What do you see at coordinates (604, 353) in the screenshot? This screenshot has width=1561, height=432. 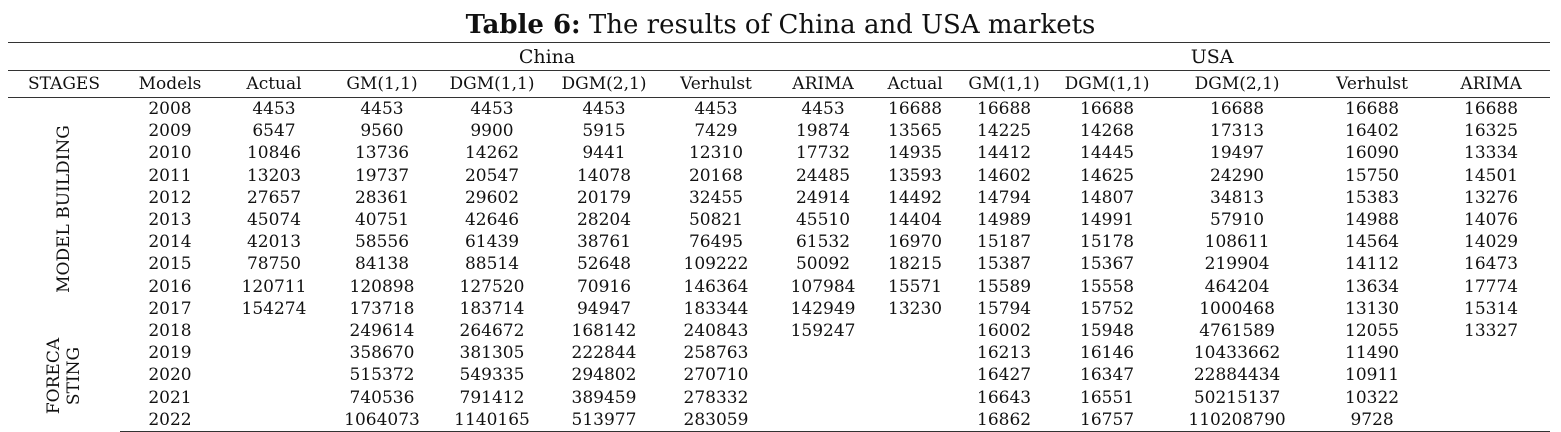 I see `value-cell: 222844` at bounding box center [604, 353].